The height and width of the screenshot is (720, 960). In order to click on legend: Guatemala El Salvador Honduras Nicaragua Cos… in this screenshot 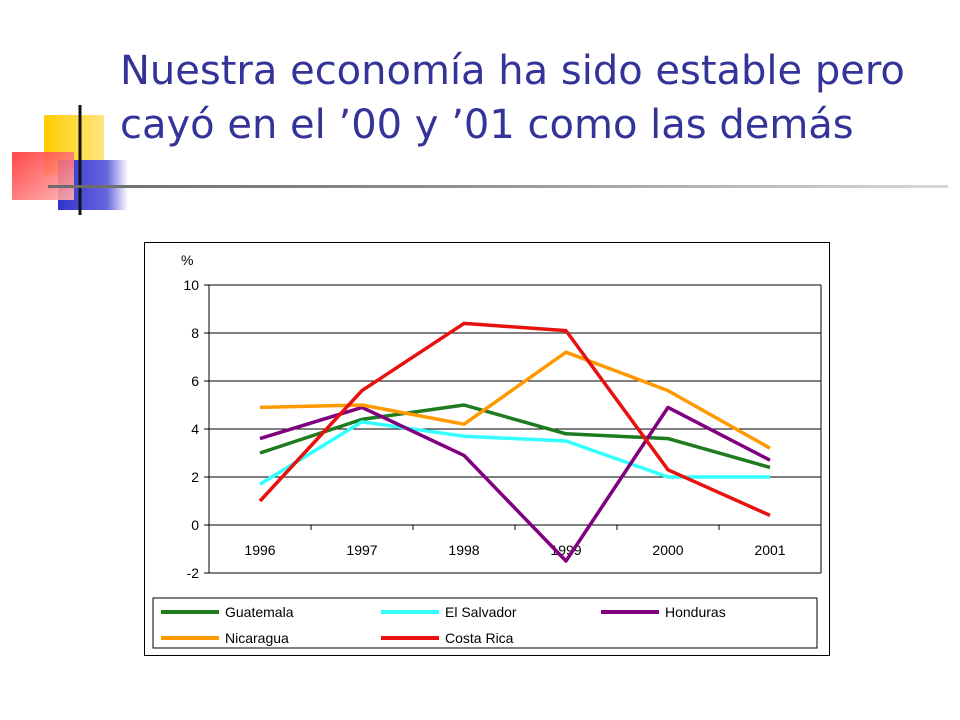, I will do `click(443, 625)`.